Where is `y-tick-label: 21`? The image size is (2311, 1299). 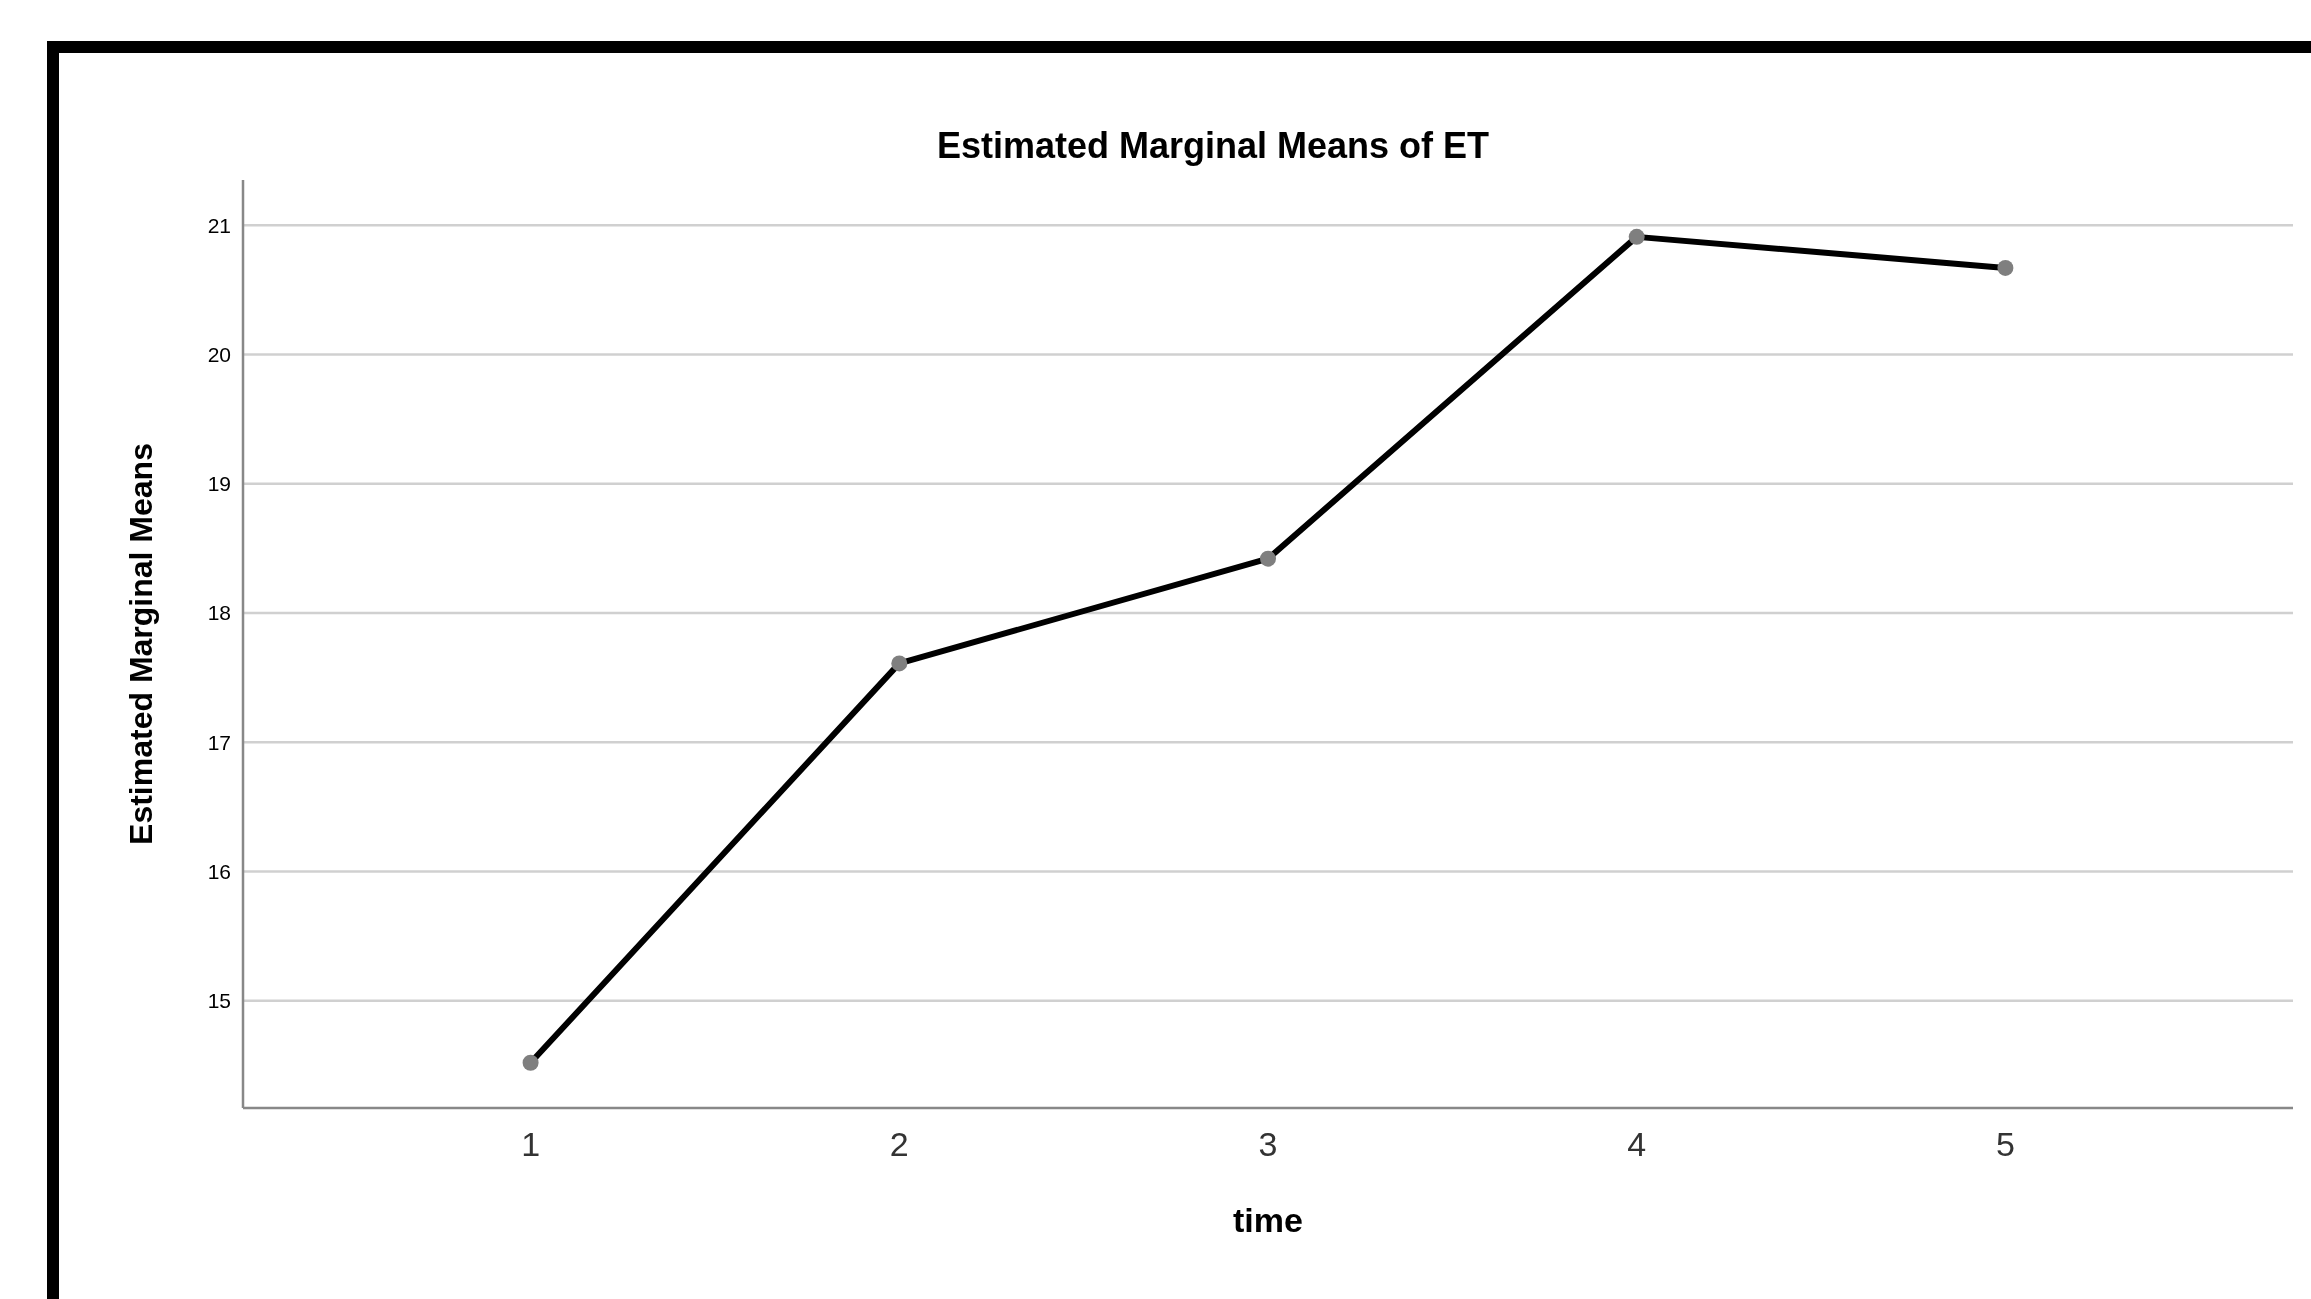
y-tick-label: 21 is located at coordinates (219, 225).